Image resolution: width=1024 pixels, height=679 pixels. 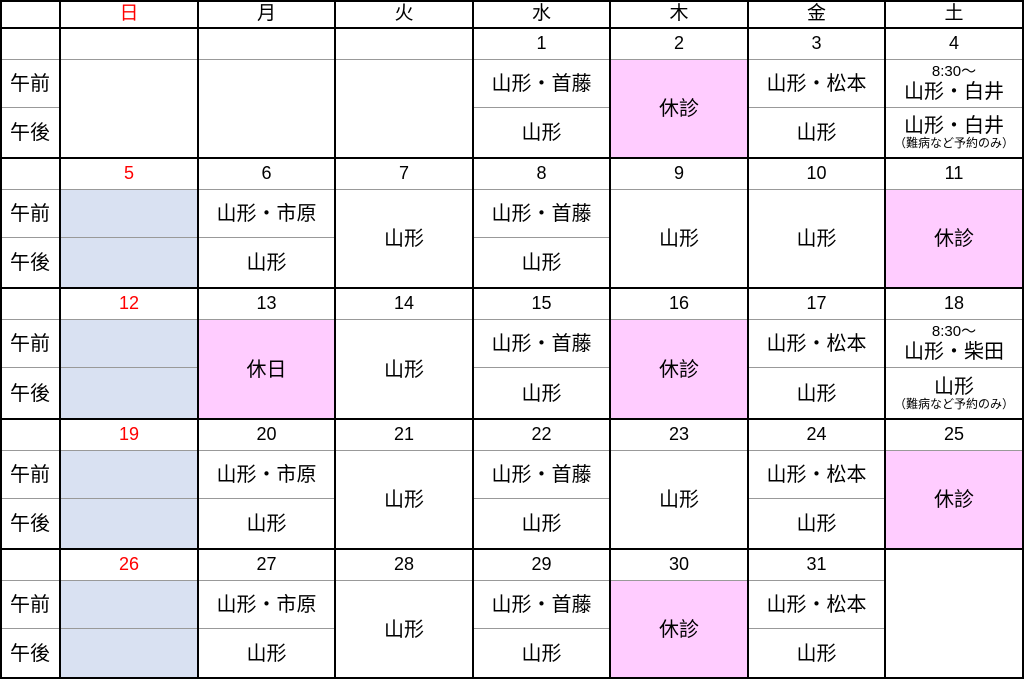 What do you see at coordinates (679, 435) in the screenshot?
I see `date-number: 23` at bounding box center [679, 435].